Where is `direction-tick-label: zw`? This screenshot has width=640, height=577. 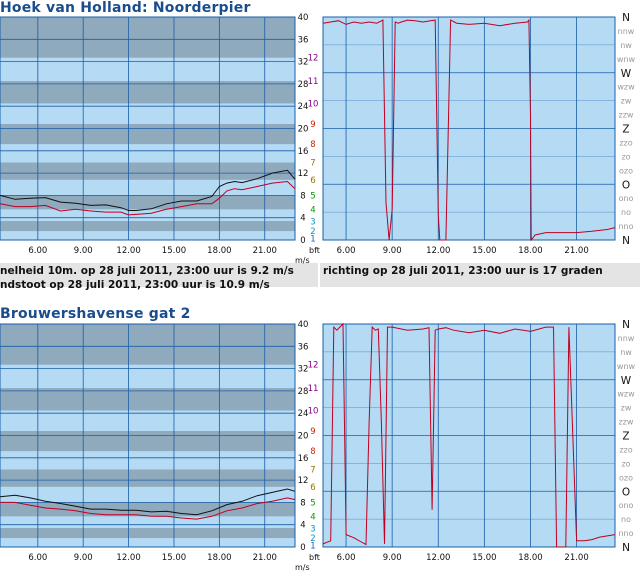 direction-tick-label: zw is located at coordinates (626, 101).